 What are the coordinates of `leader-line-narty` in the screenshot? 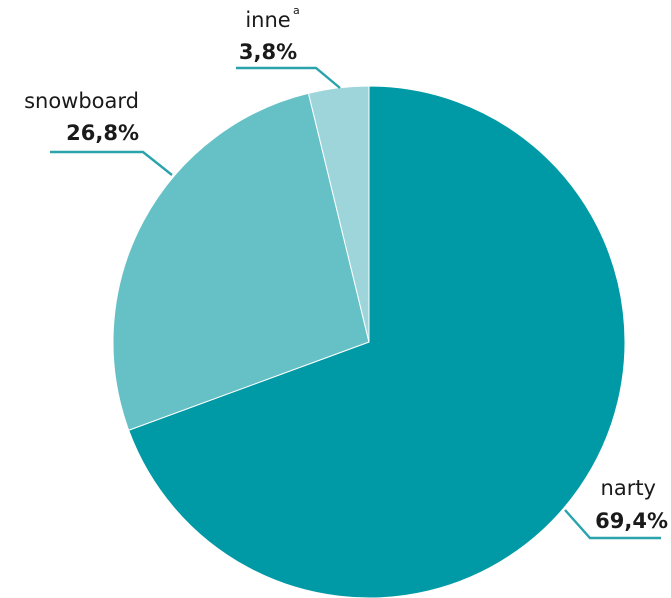 It's located at (612, 524).